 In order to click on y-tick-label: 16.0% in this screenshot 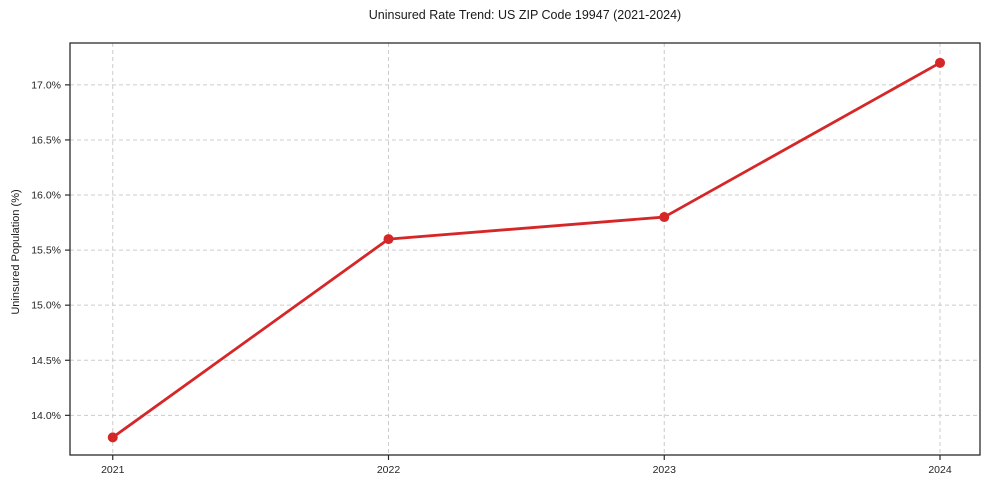, I will do `click(46, 196)`.